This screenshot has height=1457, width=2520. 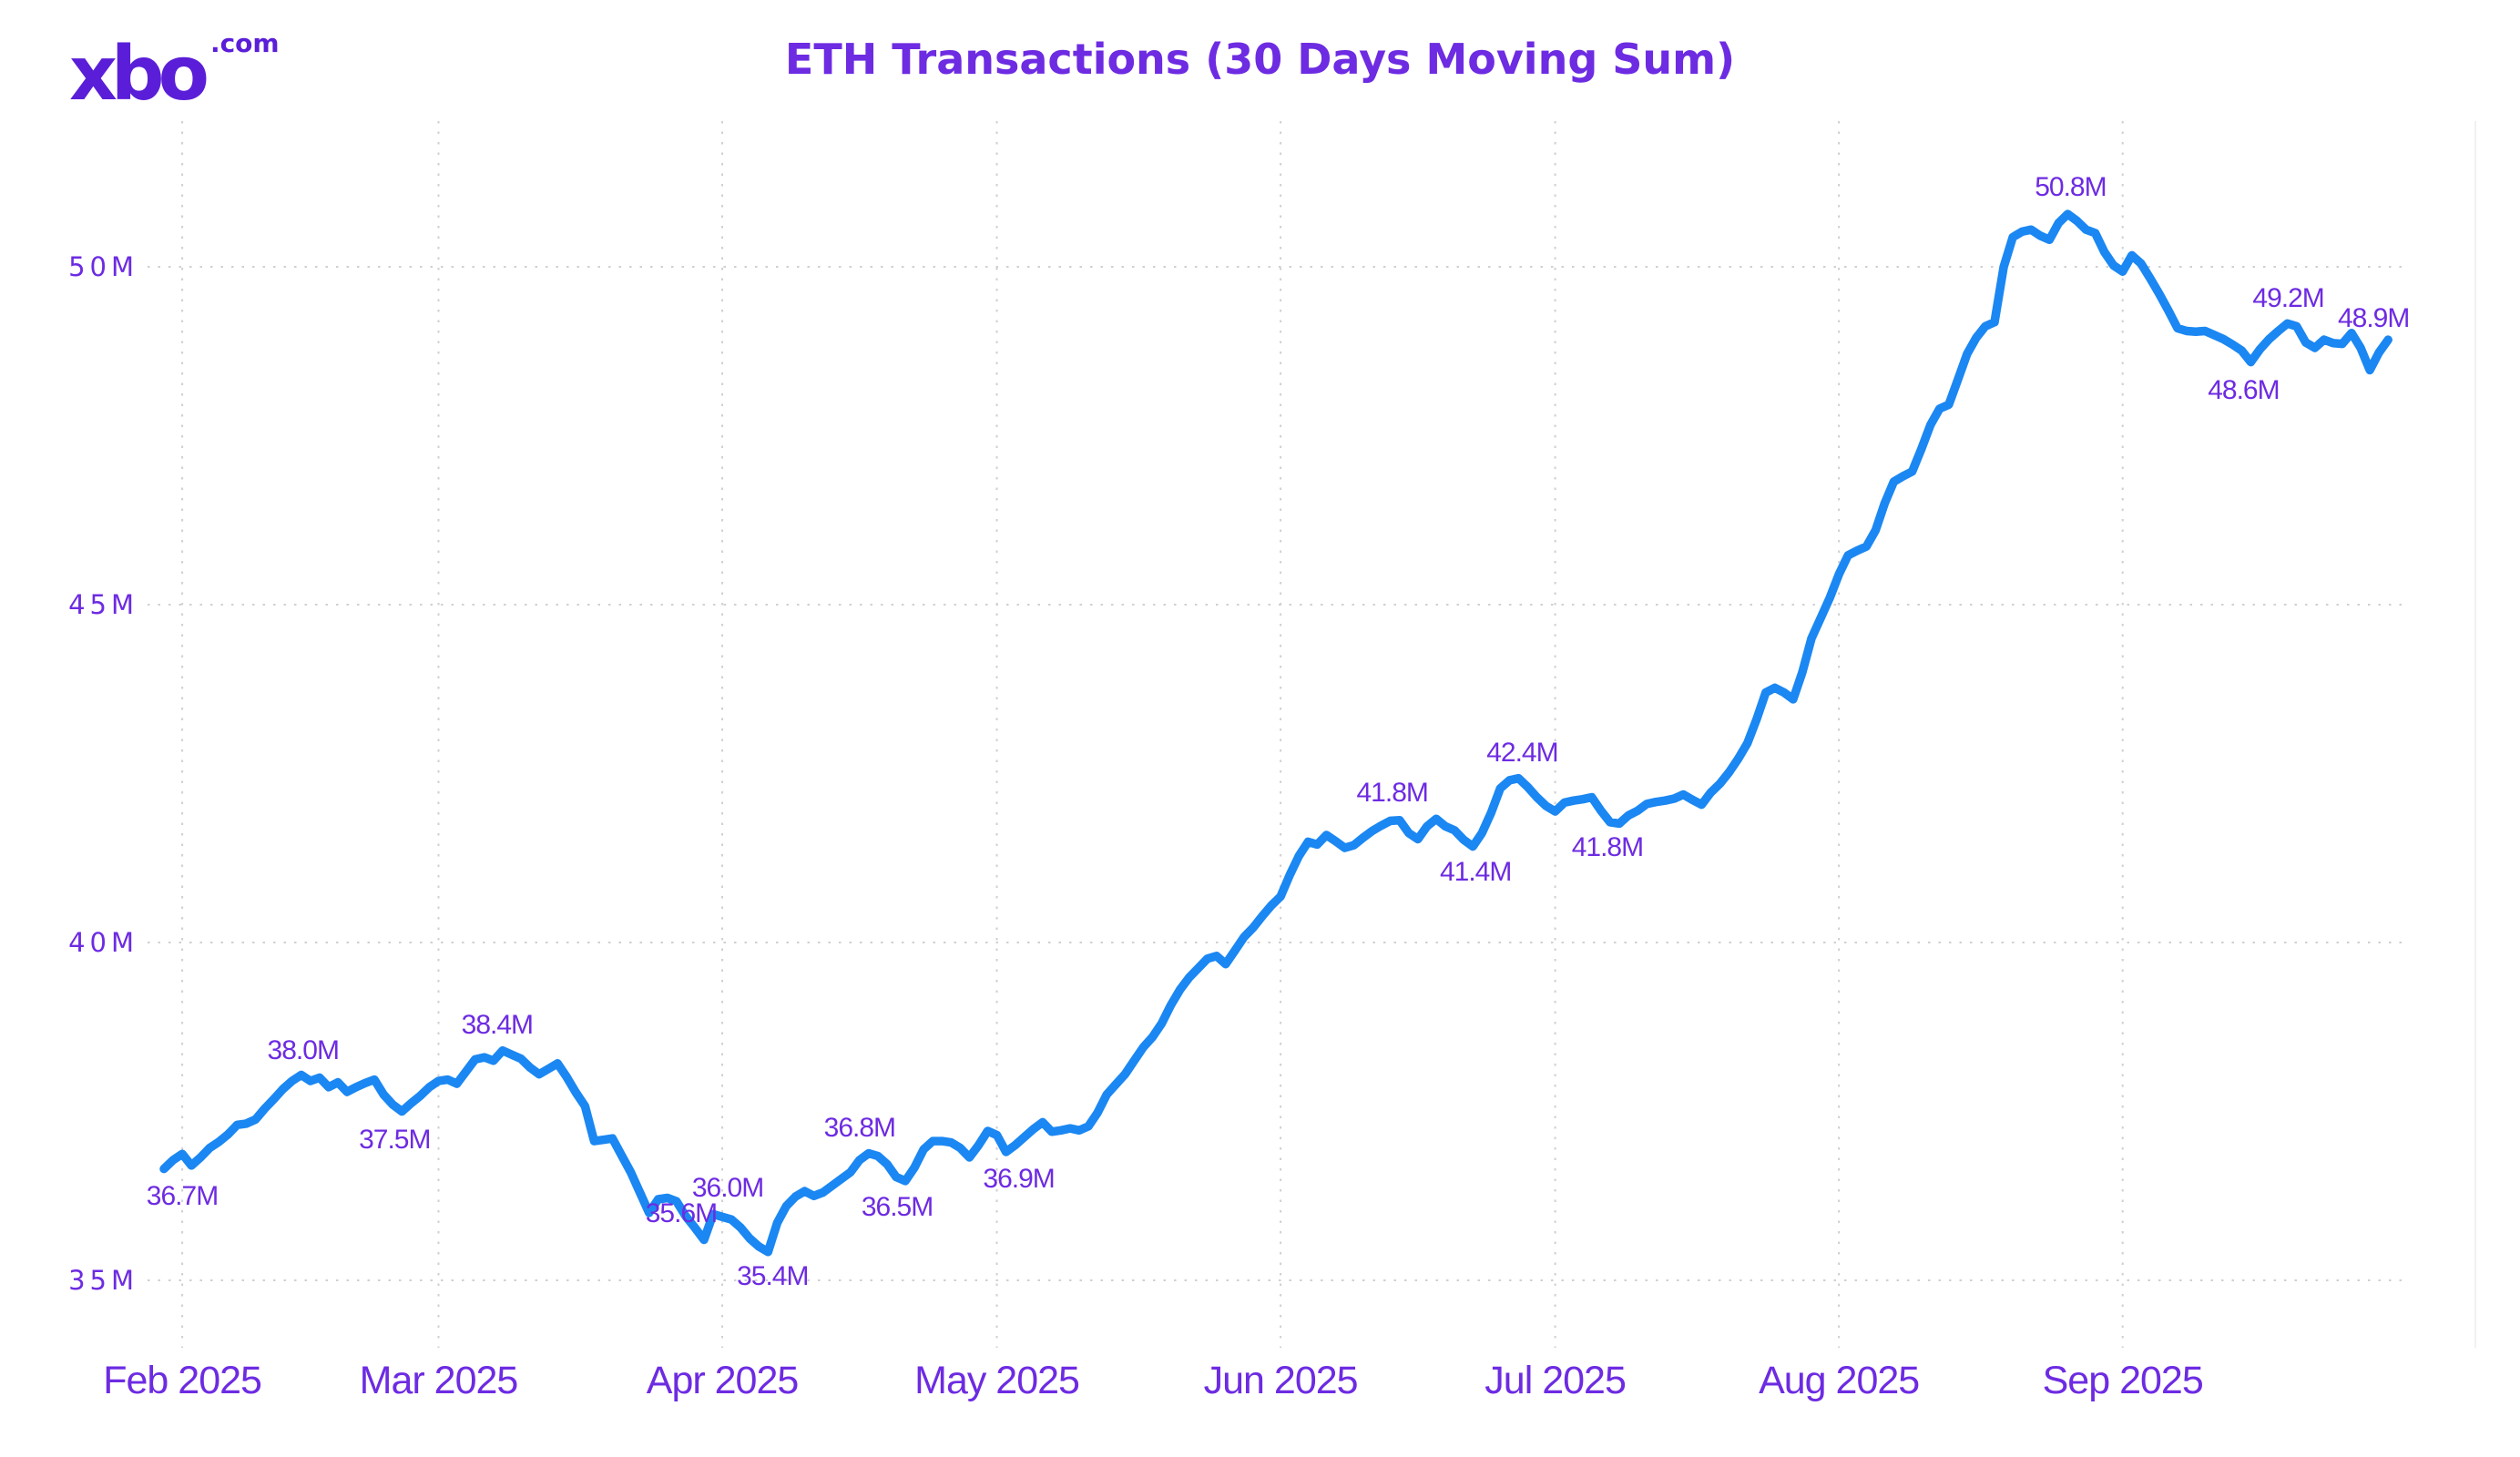 I want to click on annotation-label: 36.7M, so click(x=182, y=1195).